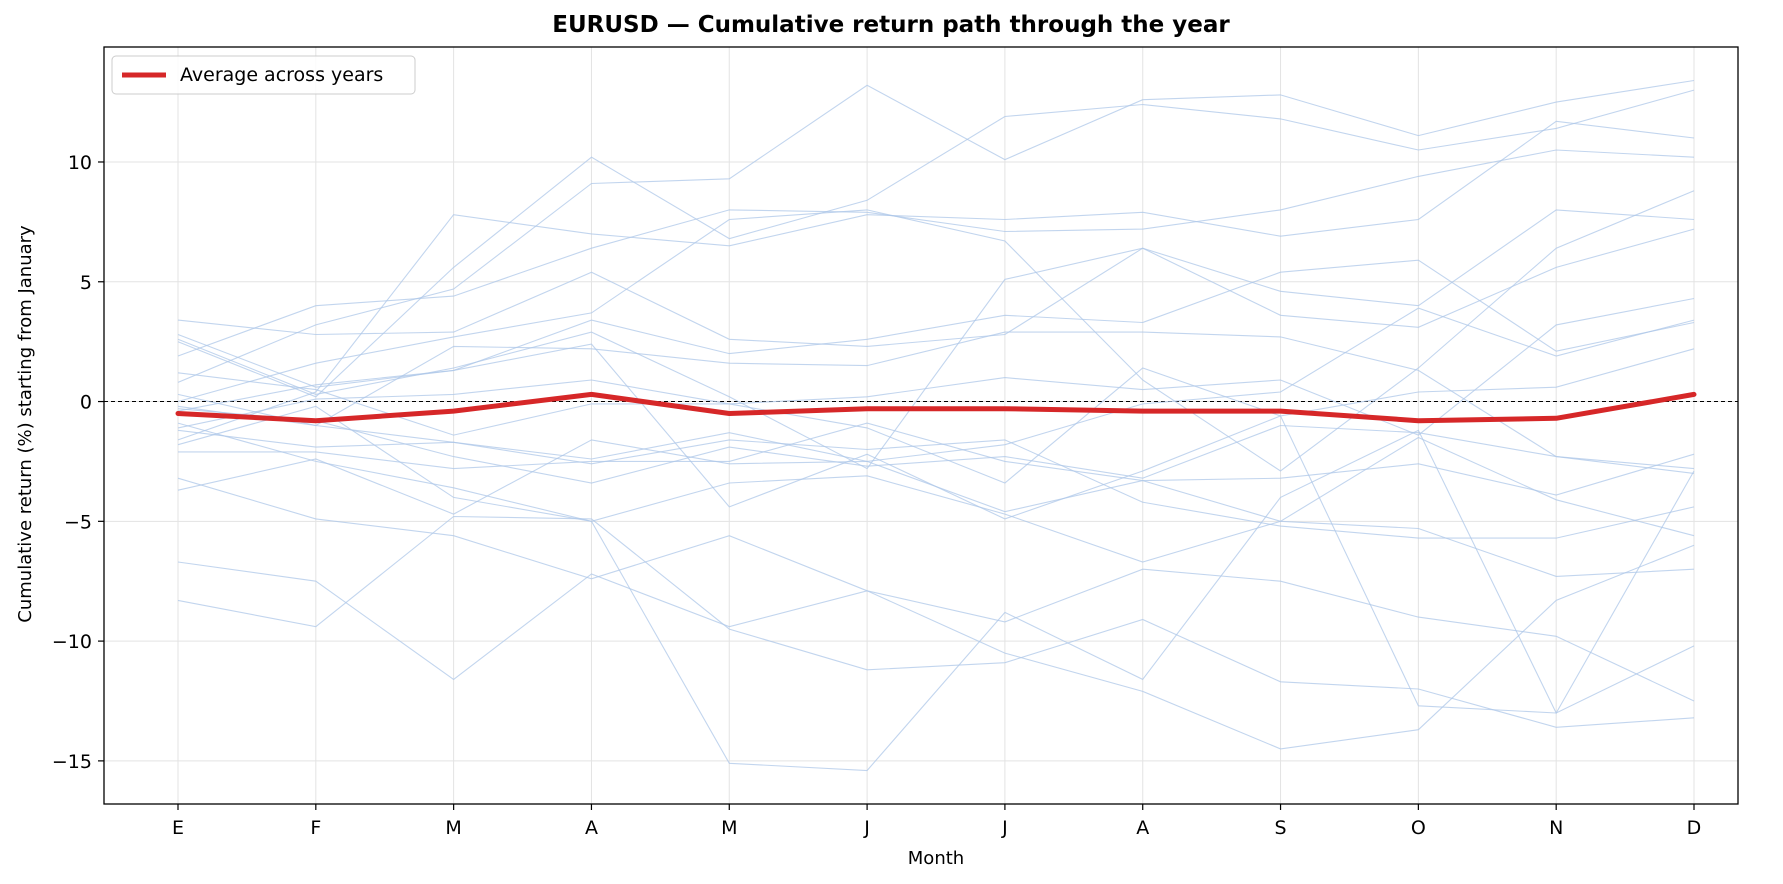 The height and width of the screenshot is (884, 1783). What do you see at coordinates (178, 828) in the screenshot?
I see `x-tick-label: E` at bounding box center [178, 828].